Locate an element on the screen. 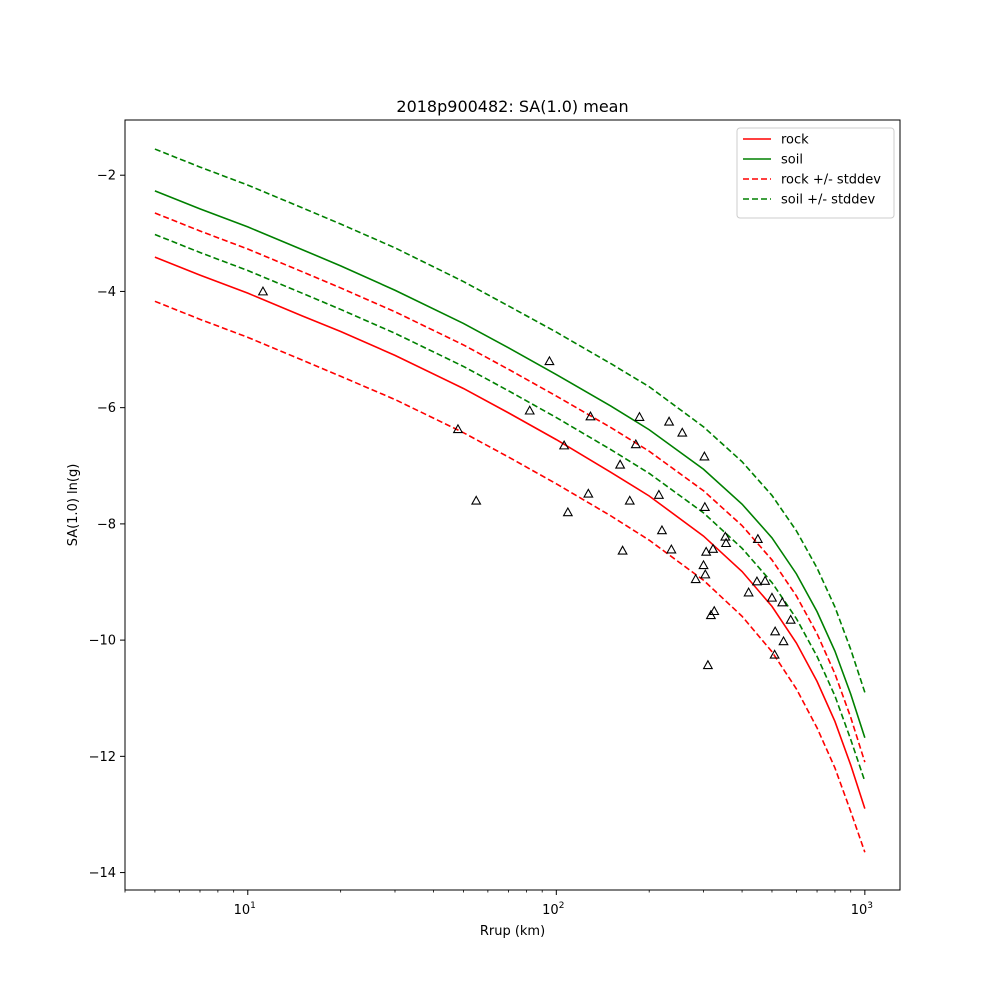 Image resolution: width=1000 pixels, height=1000 pixels. x-axis-label: Rrup (km) is located at coordinates (512, 931).